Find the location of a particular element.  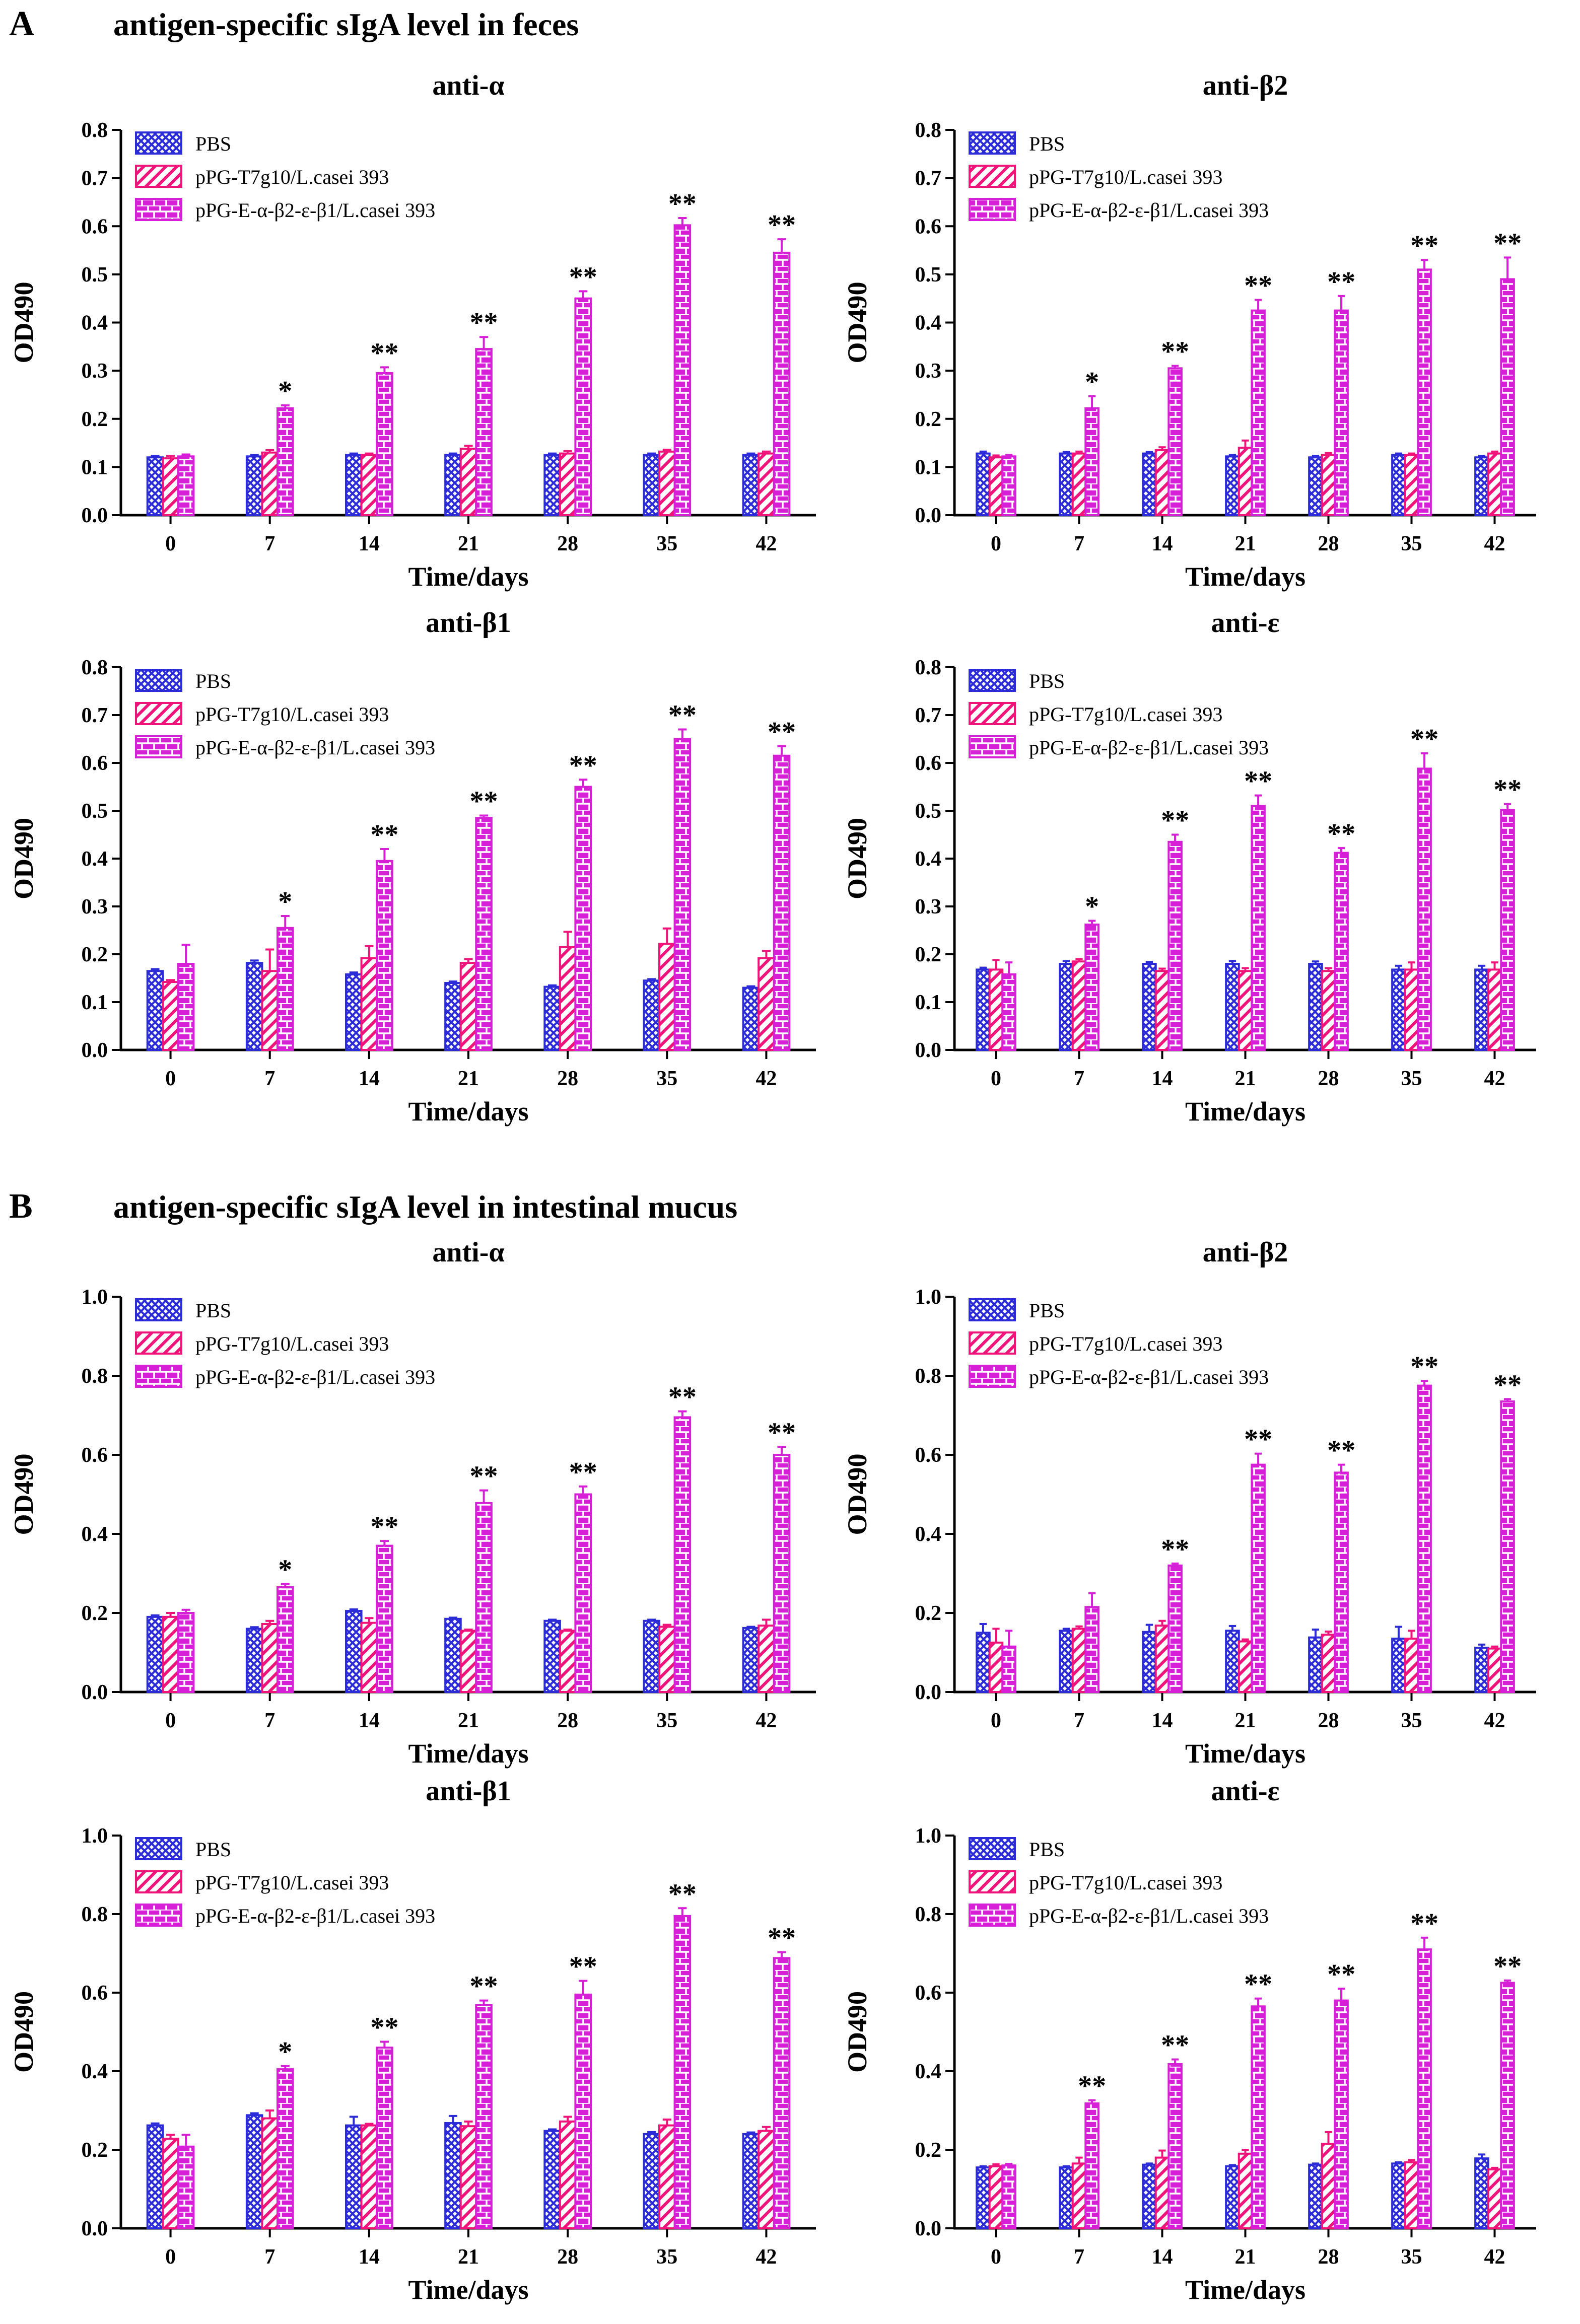

significance-label: * is located at coordinates (285, 392).